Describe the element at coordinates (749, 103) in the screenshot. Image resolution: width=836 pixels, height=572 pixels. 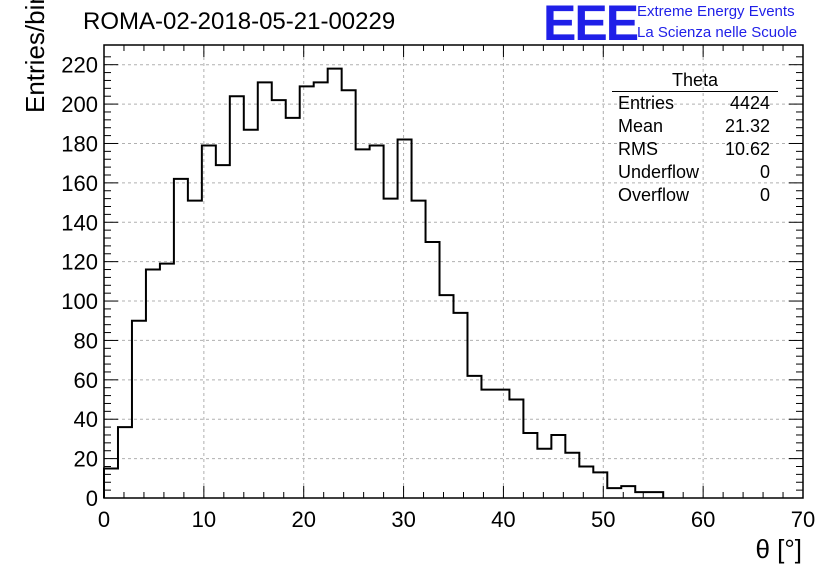
I see `stats-value: 4424` at that location.